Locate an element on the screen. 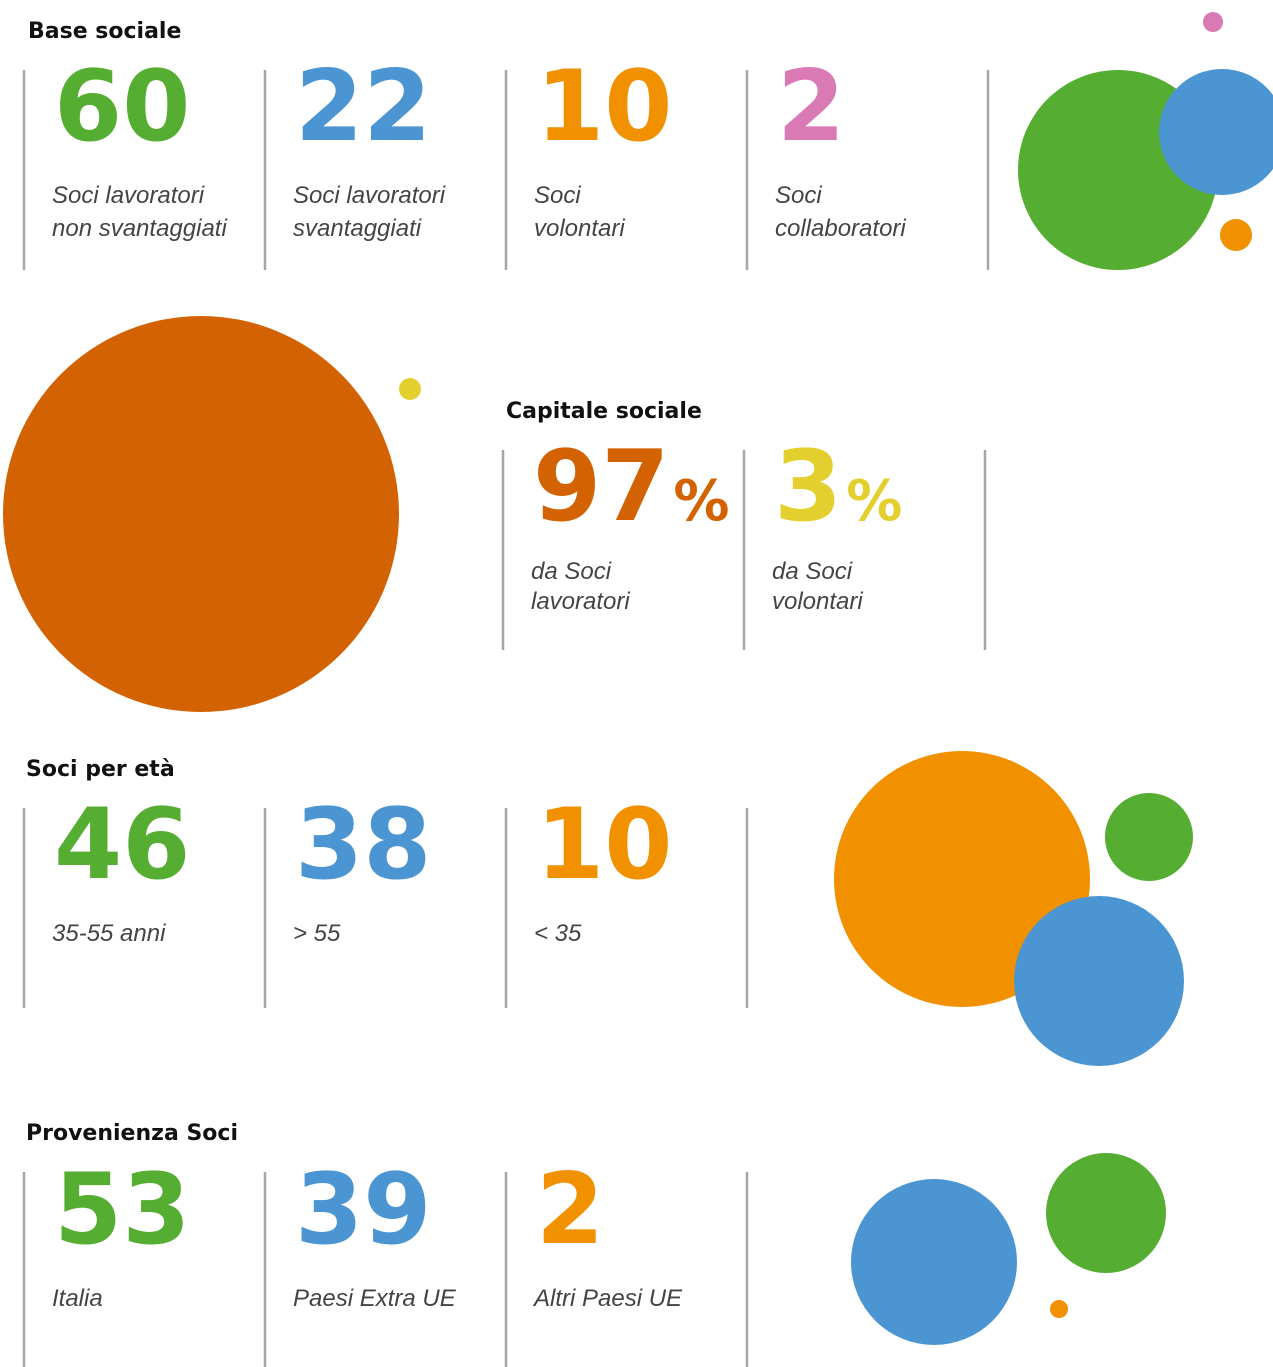 This screenshot has height=1367, width=1273. section: Soci per età 46 35-55 anni 38 > 55 10 < 35 is located at coordinates (385, 882).